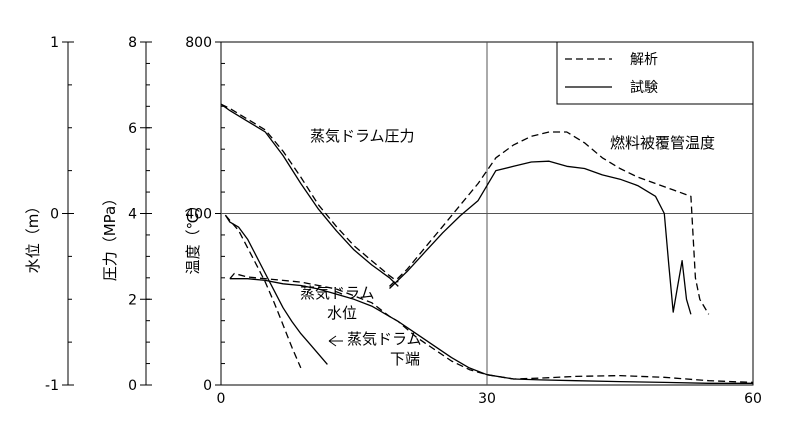 Image resolution: width=800 pixels, height=434 pixels. Describe the element at coordinates (193, 236) in the screenshot. I see `axis-title: 温度（℃）` at that location.